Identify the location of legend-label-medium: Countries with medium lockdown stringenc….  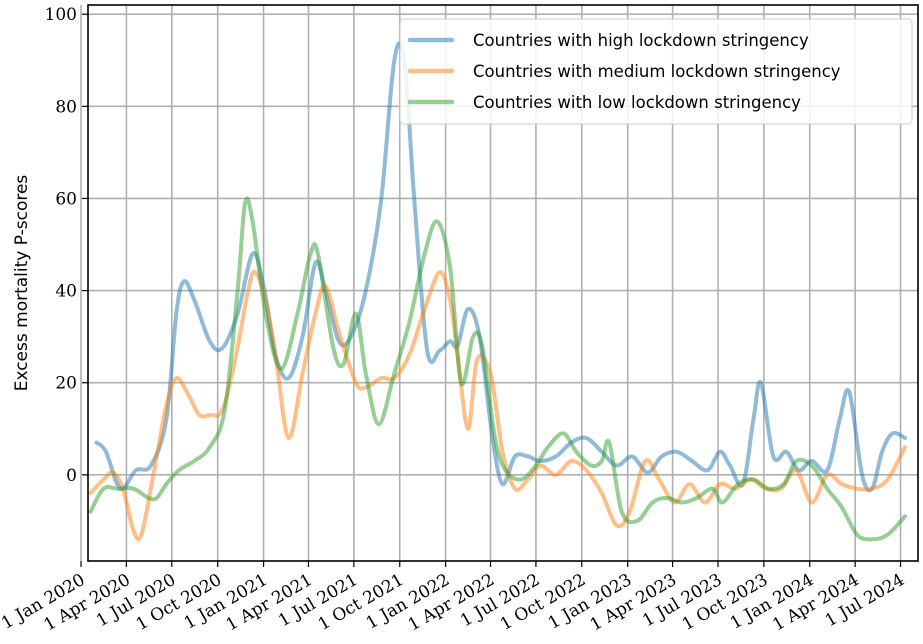
(657, 71).